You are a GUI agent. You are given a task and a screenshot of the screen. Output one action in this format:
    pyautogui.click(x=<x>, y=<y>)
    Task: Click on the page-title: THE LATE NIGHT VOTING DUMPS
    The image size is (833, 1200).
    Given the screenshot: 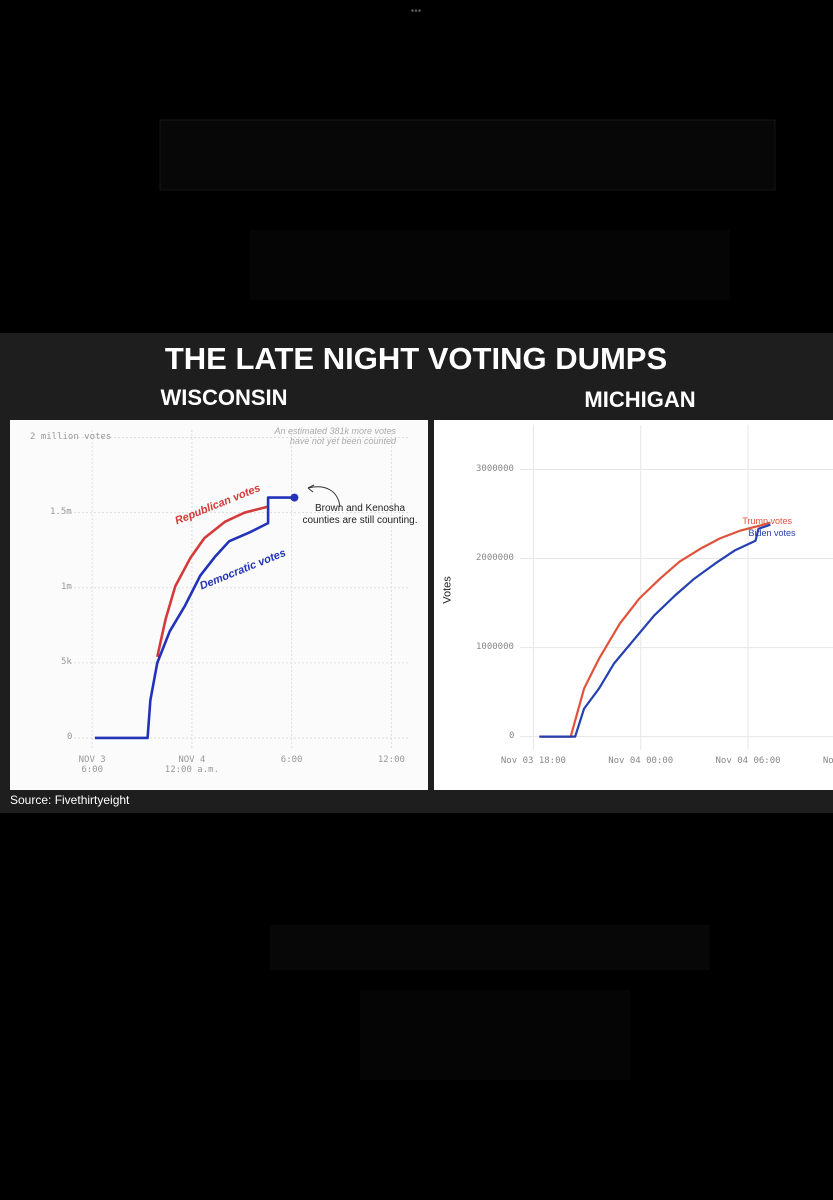 What is the action you would take?
    pyautogui.click(x=416, y=358)
    